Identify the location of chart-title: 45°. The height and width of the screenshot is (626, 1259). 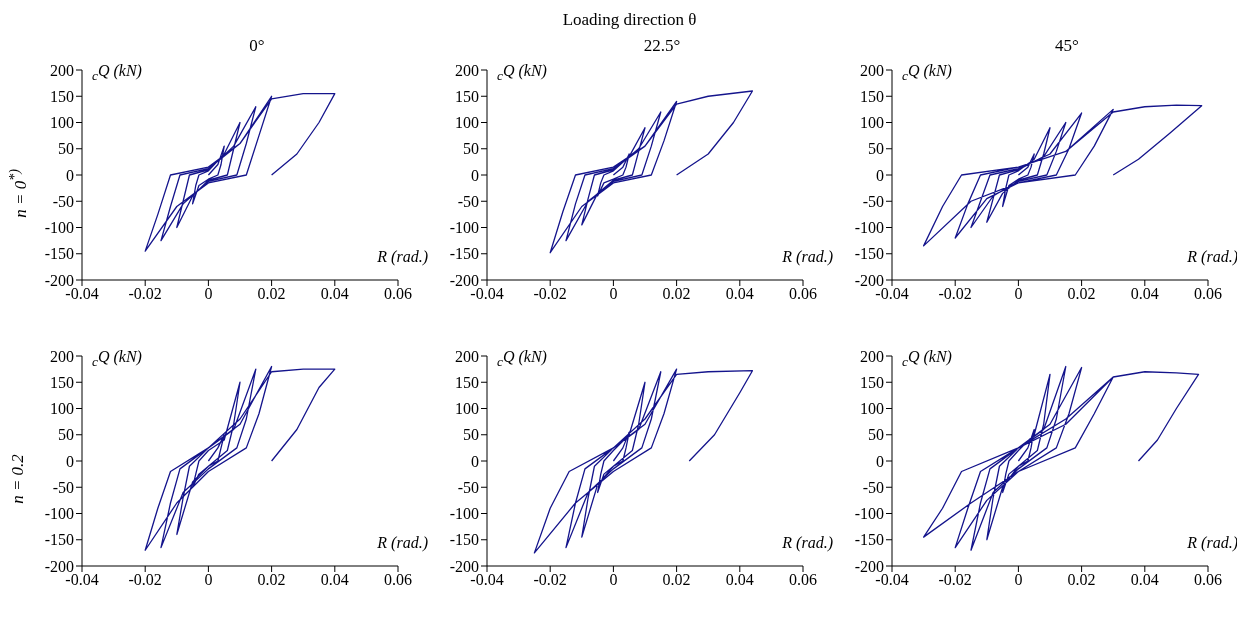
(1067, 45).